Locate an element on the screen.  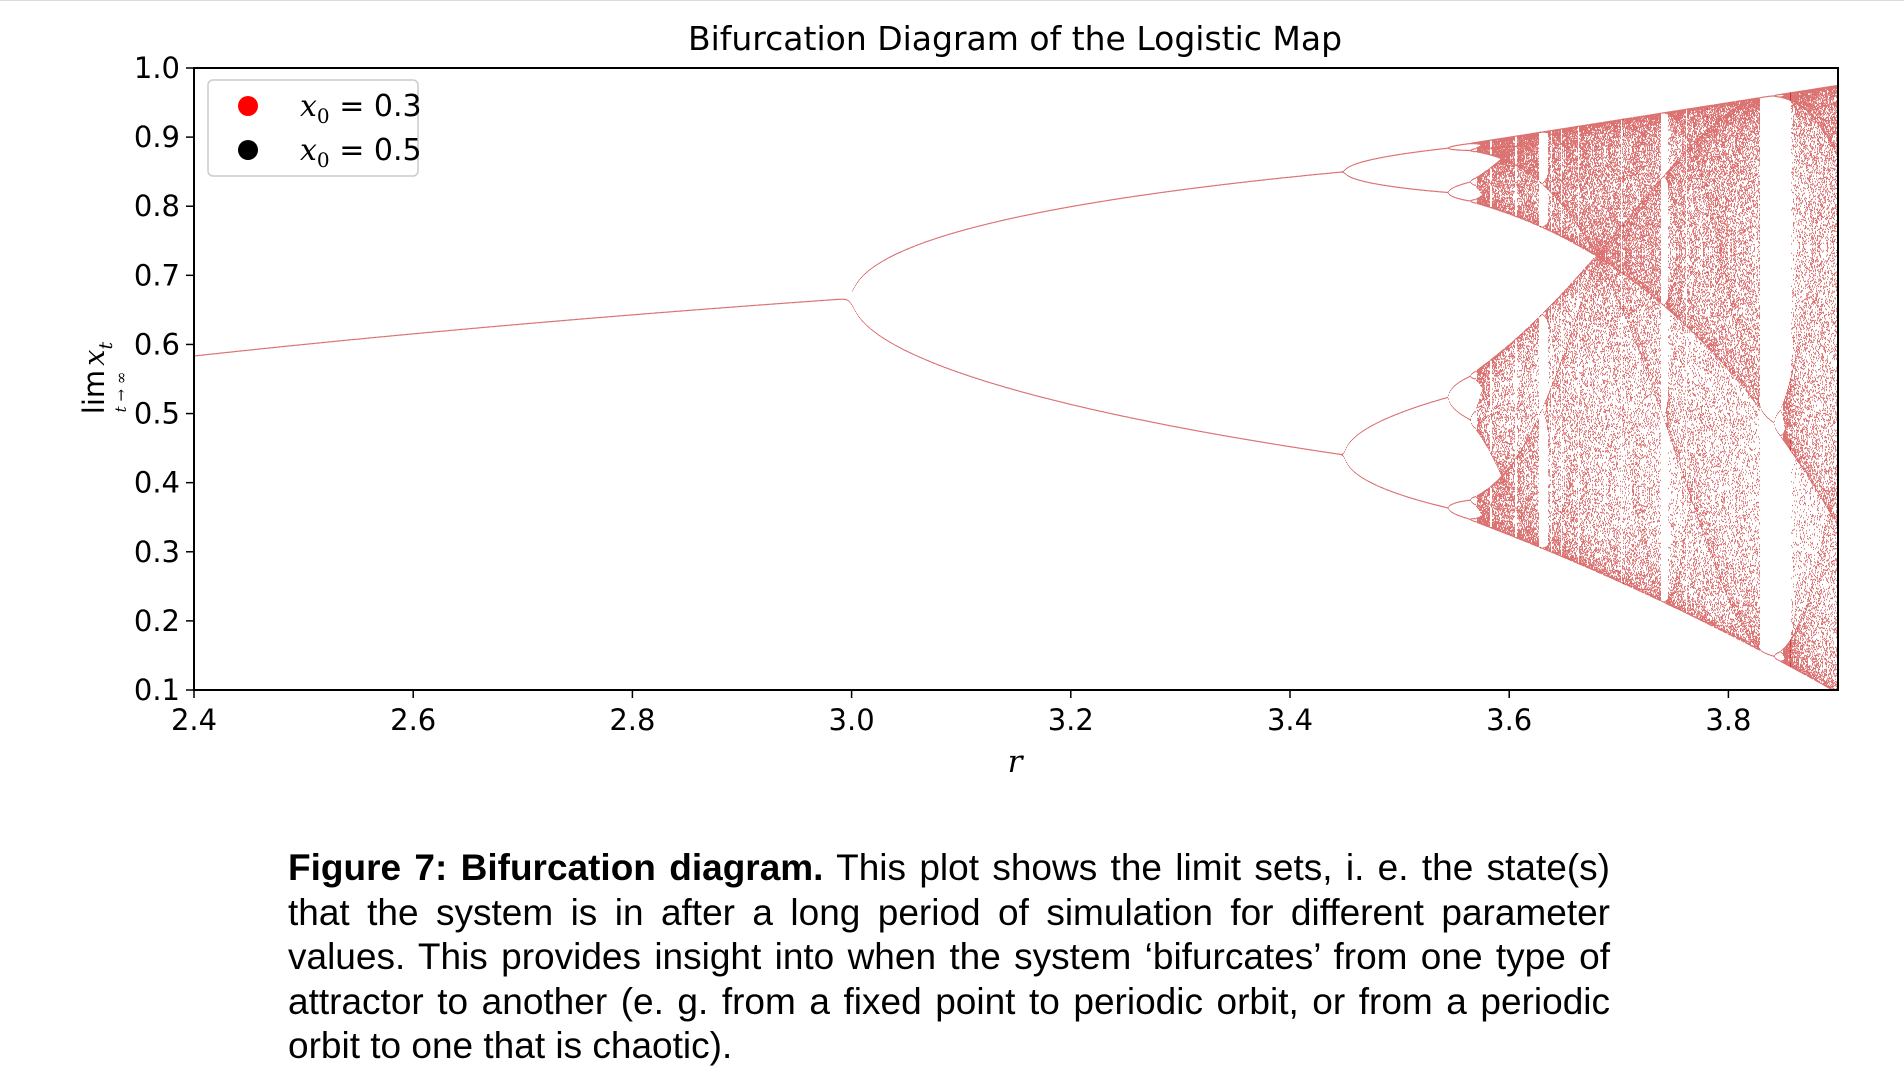
x-tick-label: 3.6 is located at coordinates (1509, 720).